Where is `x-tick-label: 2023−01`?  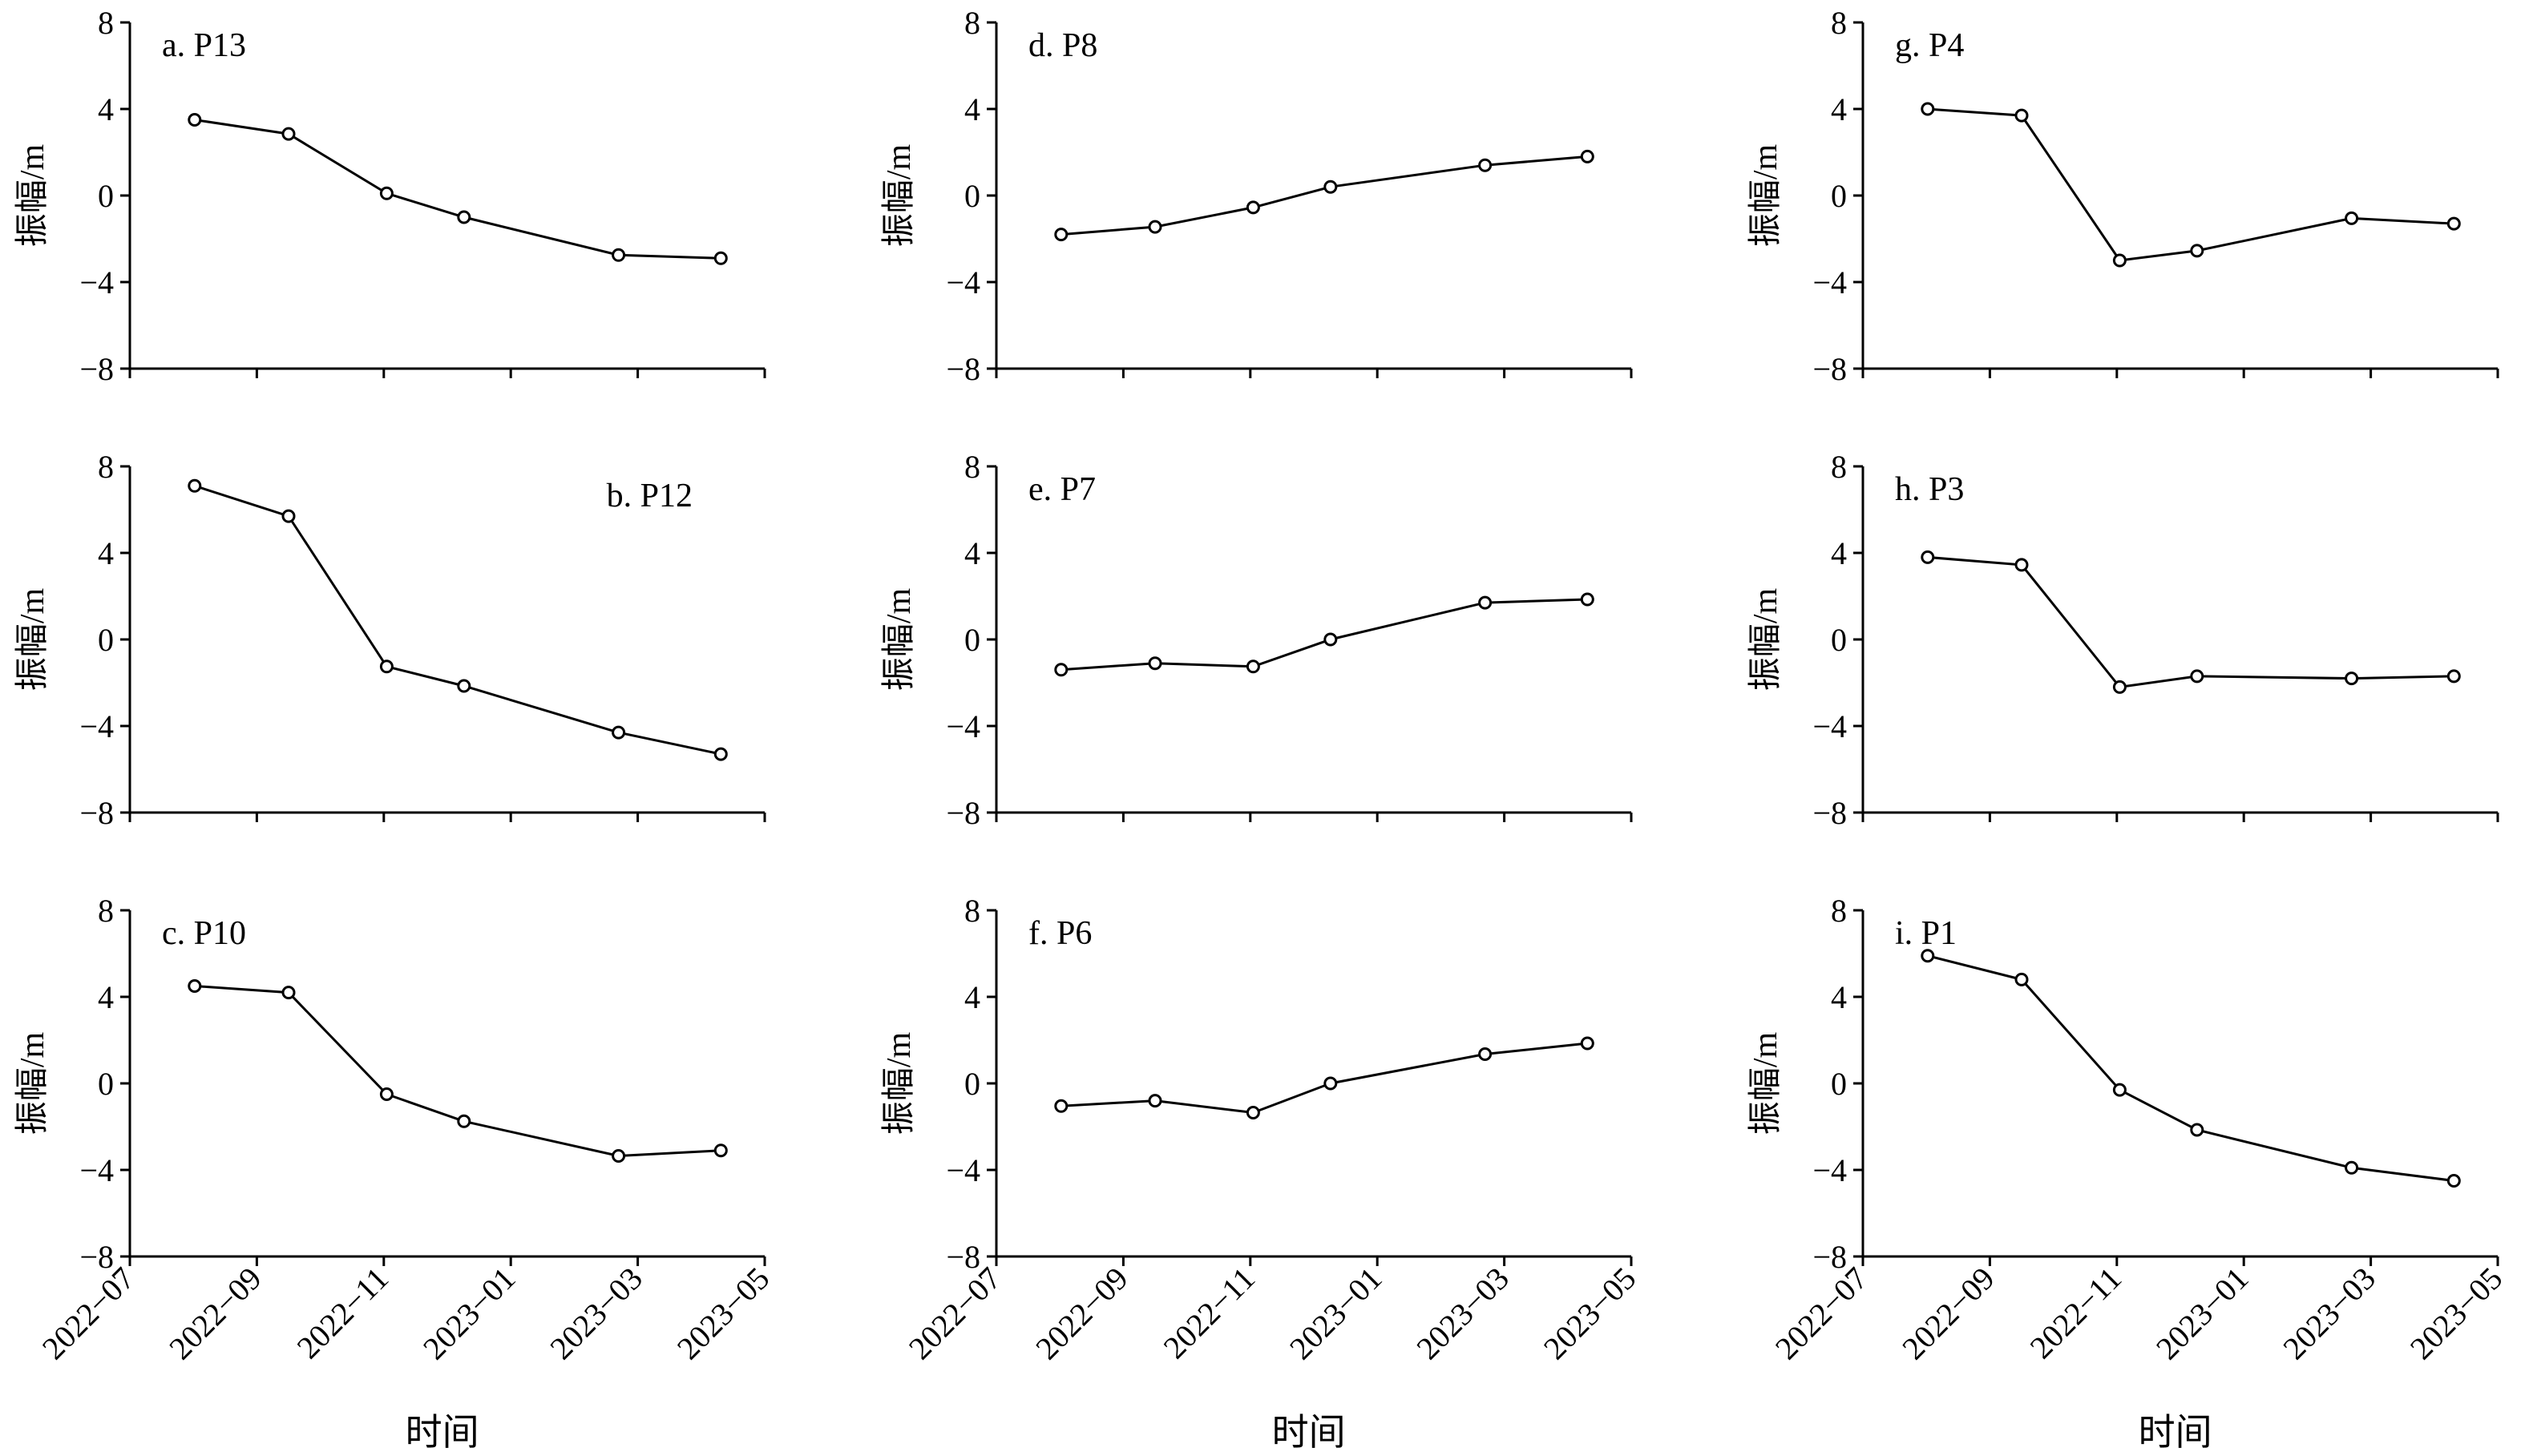 x-tick-label: 2023−01 is located at coordinates (2202, 1314).